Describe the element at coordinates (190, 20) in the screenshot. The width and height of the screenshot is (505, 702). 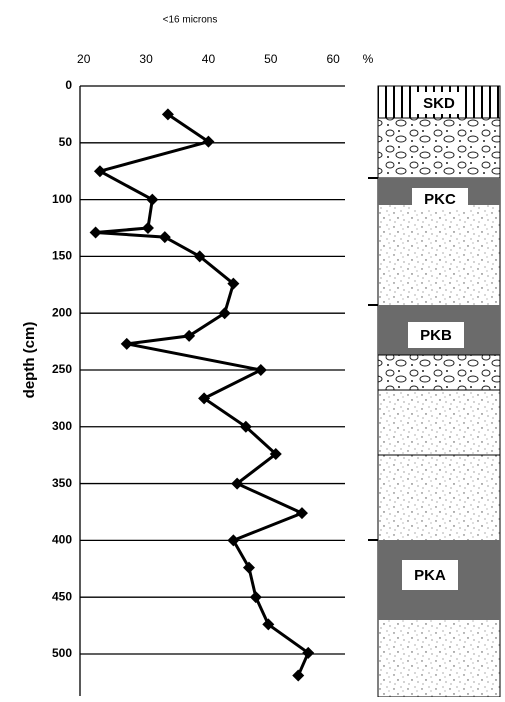
I see `chart-title: <16 microns` at that location.